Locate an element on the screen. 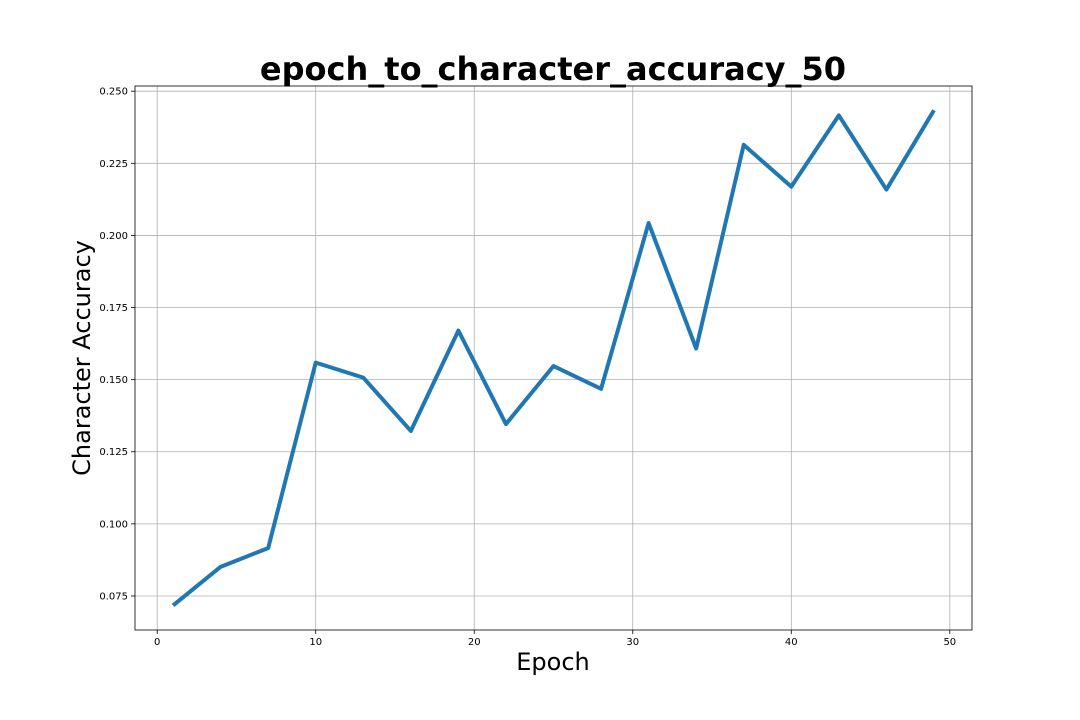 The height and width of the screenshot is (720, 1080). y-tick-label: 0.225 is located at coordinates (113, 164).